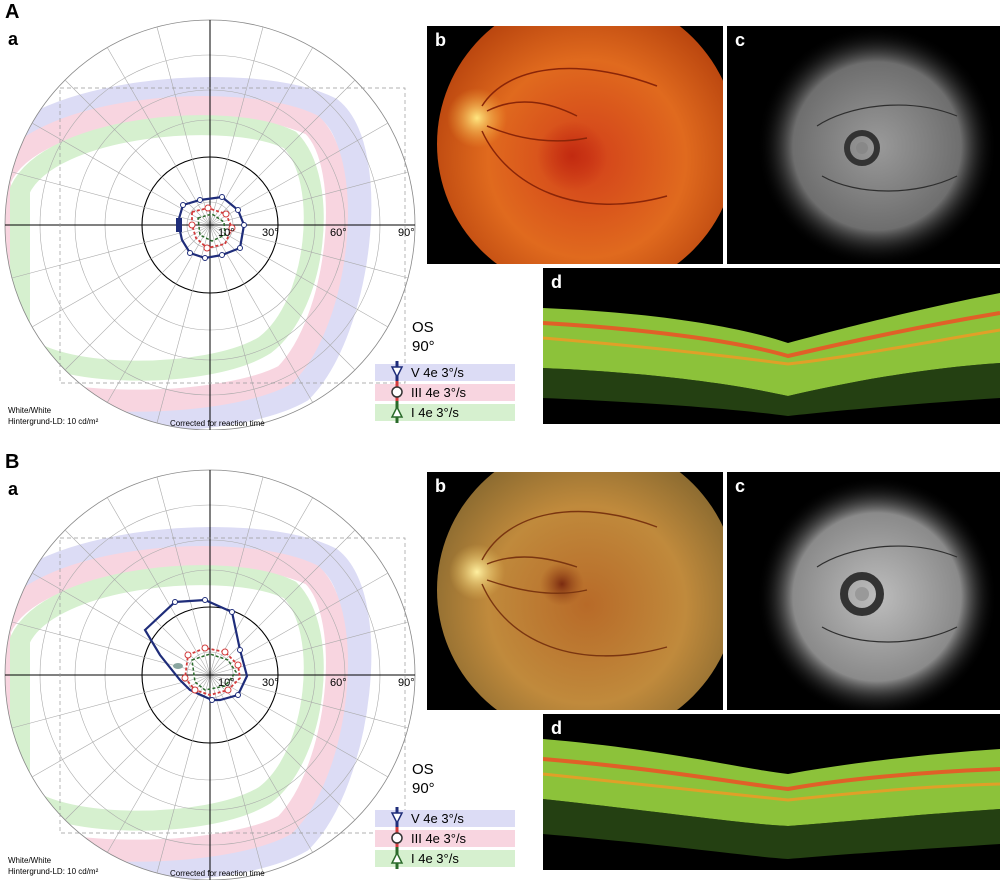 The image size is (1000, 880). What do you see at coordinates (53, 421) in the screenshot?
I see `bg-note-2-a: Hintergrund-LD: 10 cd/m²` at bounding box center [53, 421].